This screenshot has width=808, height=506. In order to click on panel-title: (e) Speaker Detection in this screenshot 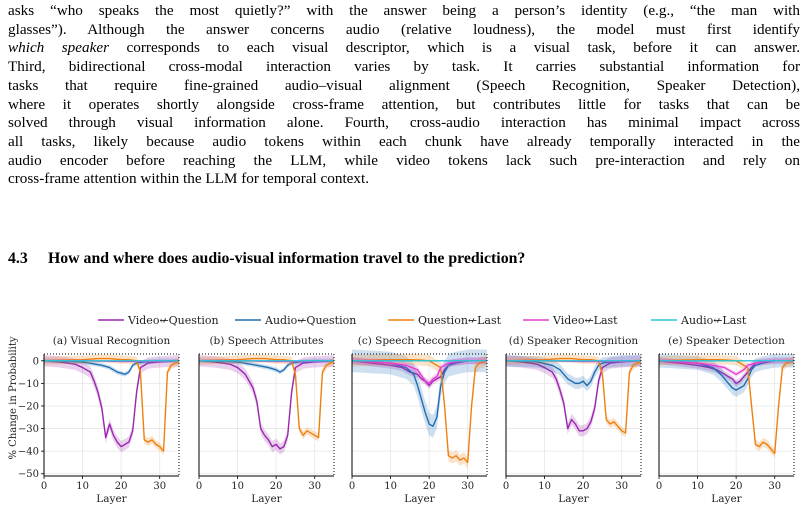, I will do `click(726, 341)`.